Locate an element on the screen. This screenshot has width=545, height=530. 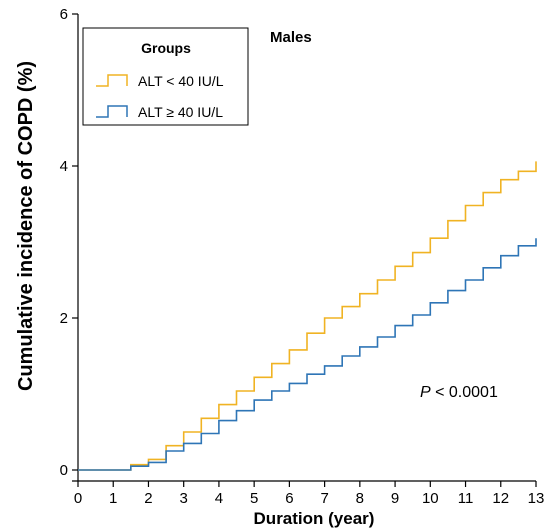
x-tick-label: 9 is located at coordinates (395, 498).